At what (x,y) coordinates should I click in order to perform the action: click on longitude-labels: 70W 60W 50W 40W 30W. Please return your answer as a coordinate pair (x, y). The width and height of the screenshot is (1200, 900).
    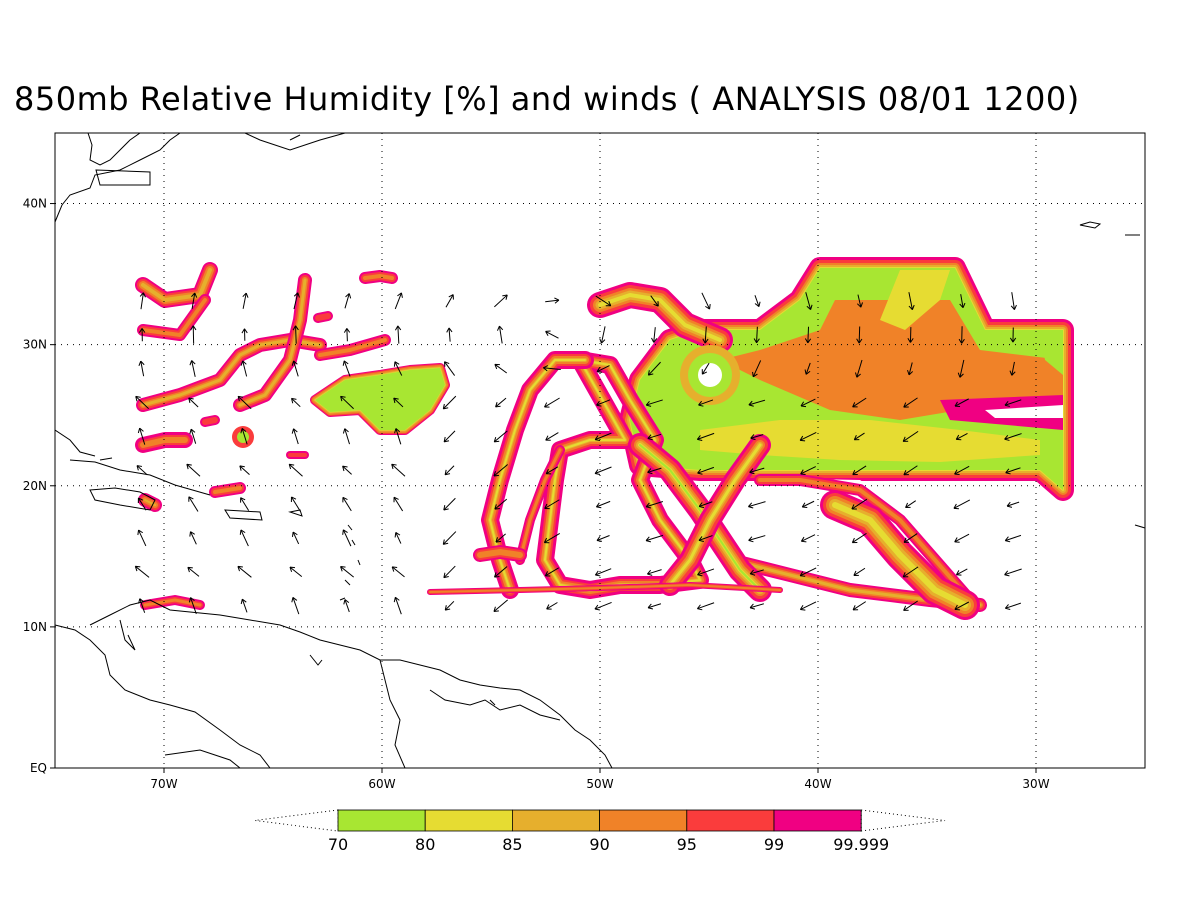
    Looking at the image, I should click on (600, 779).